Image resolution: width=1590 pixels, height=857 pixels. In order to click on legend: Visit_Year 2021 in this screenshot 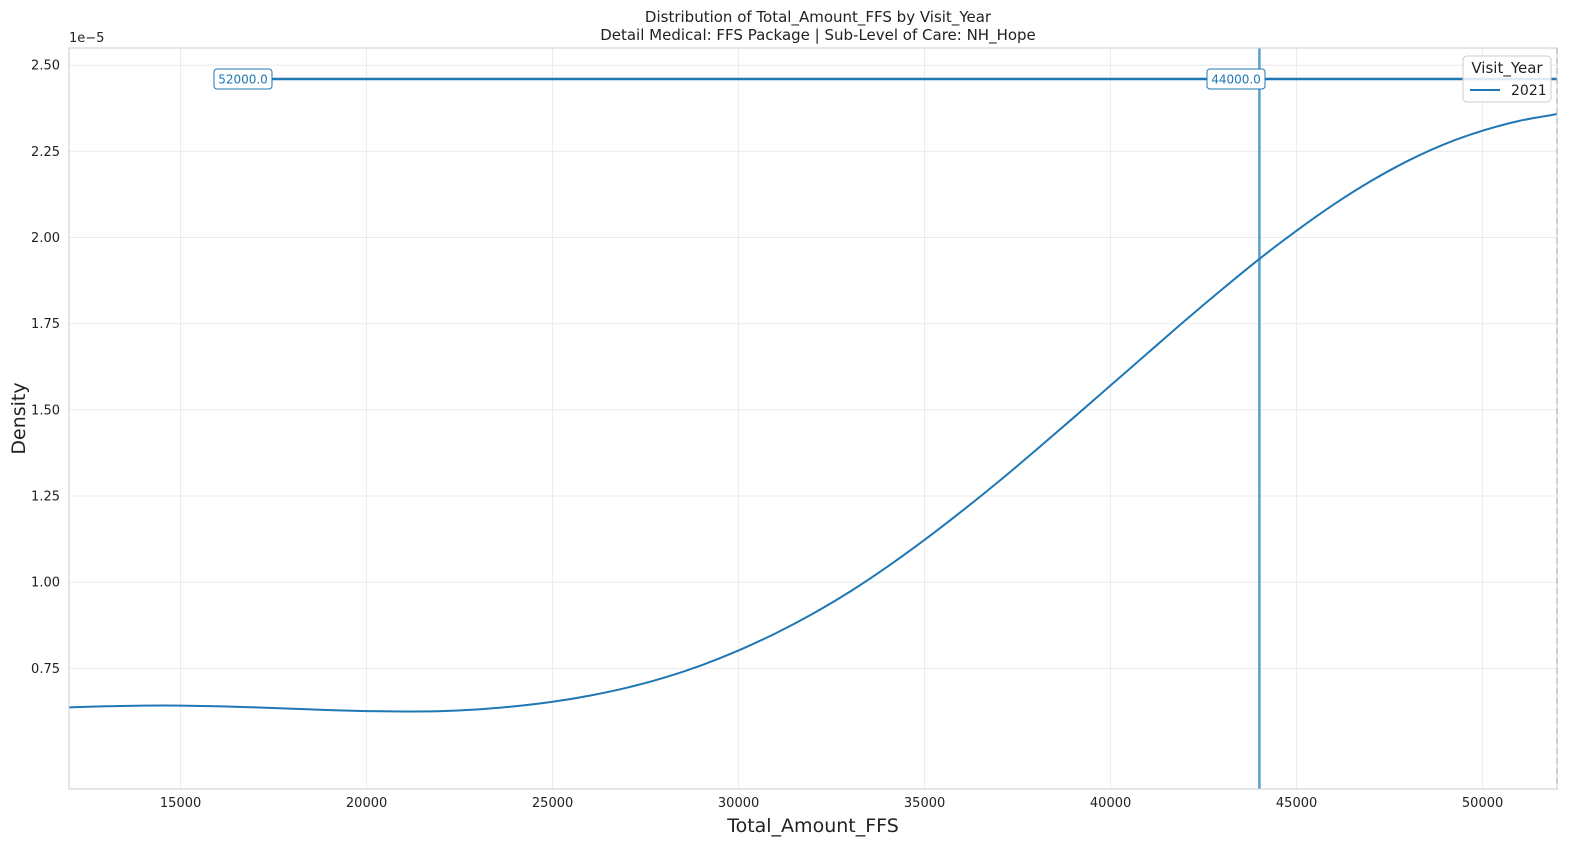, I will do `click(1507, 79)`.